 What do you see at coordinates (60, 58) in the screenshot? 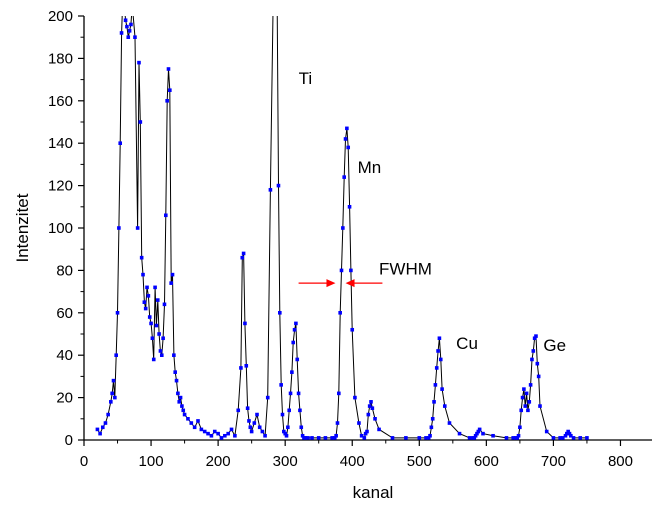
I see `y-tick-label: 180` at bounding box center [60, 58].